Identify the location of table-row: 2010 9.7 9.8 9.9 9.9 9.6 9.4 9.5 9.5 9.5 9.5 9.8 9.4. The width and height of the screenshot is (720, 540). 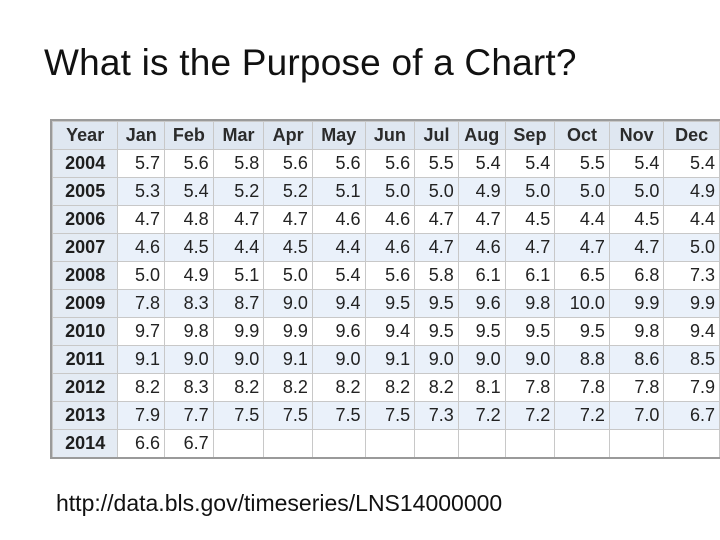
(386, 331).